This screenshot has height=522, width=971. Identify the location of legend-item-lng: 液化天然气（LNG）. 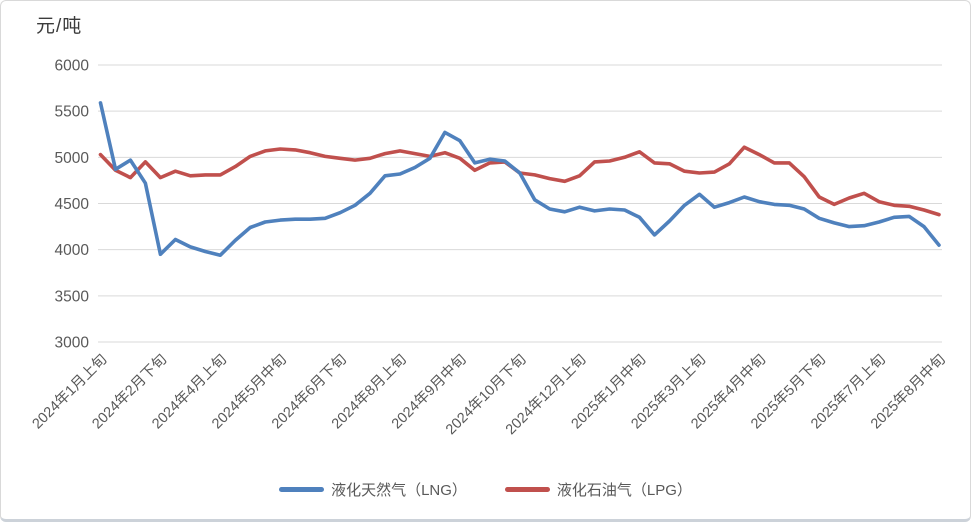
(373, 489).